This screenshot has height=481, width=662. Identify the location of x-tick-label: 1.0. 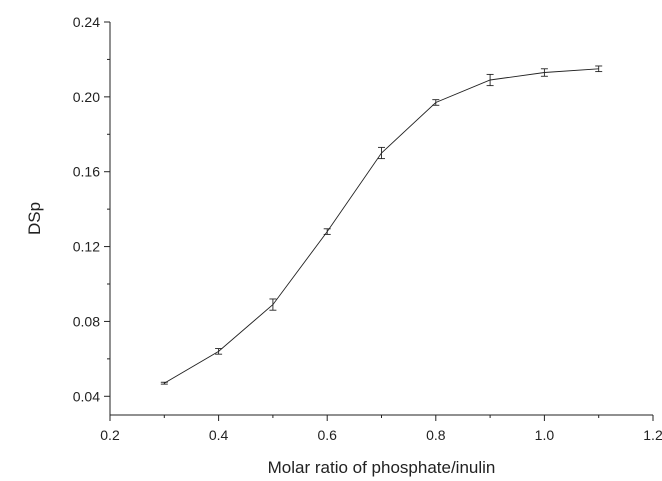
(545, 435).